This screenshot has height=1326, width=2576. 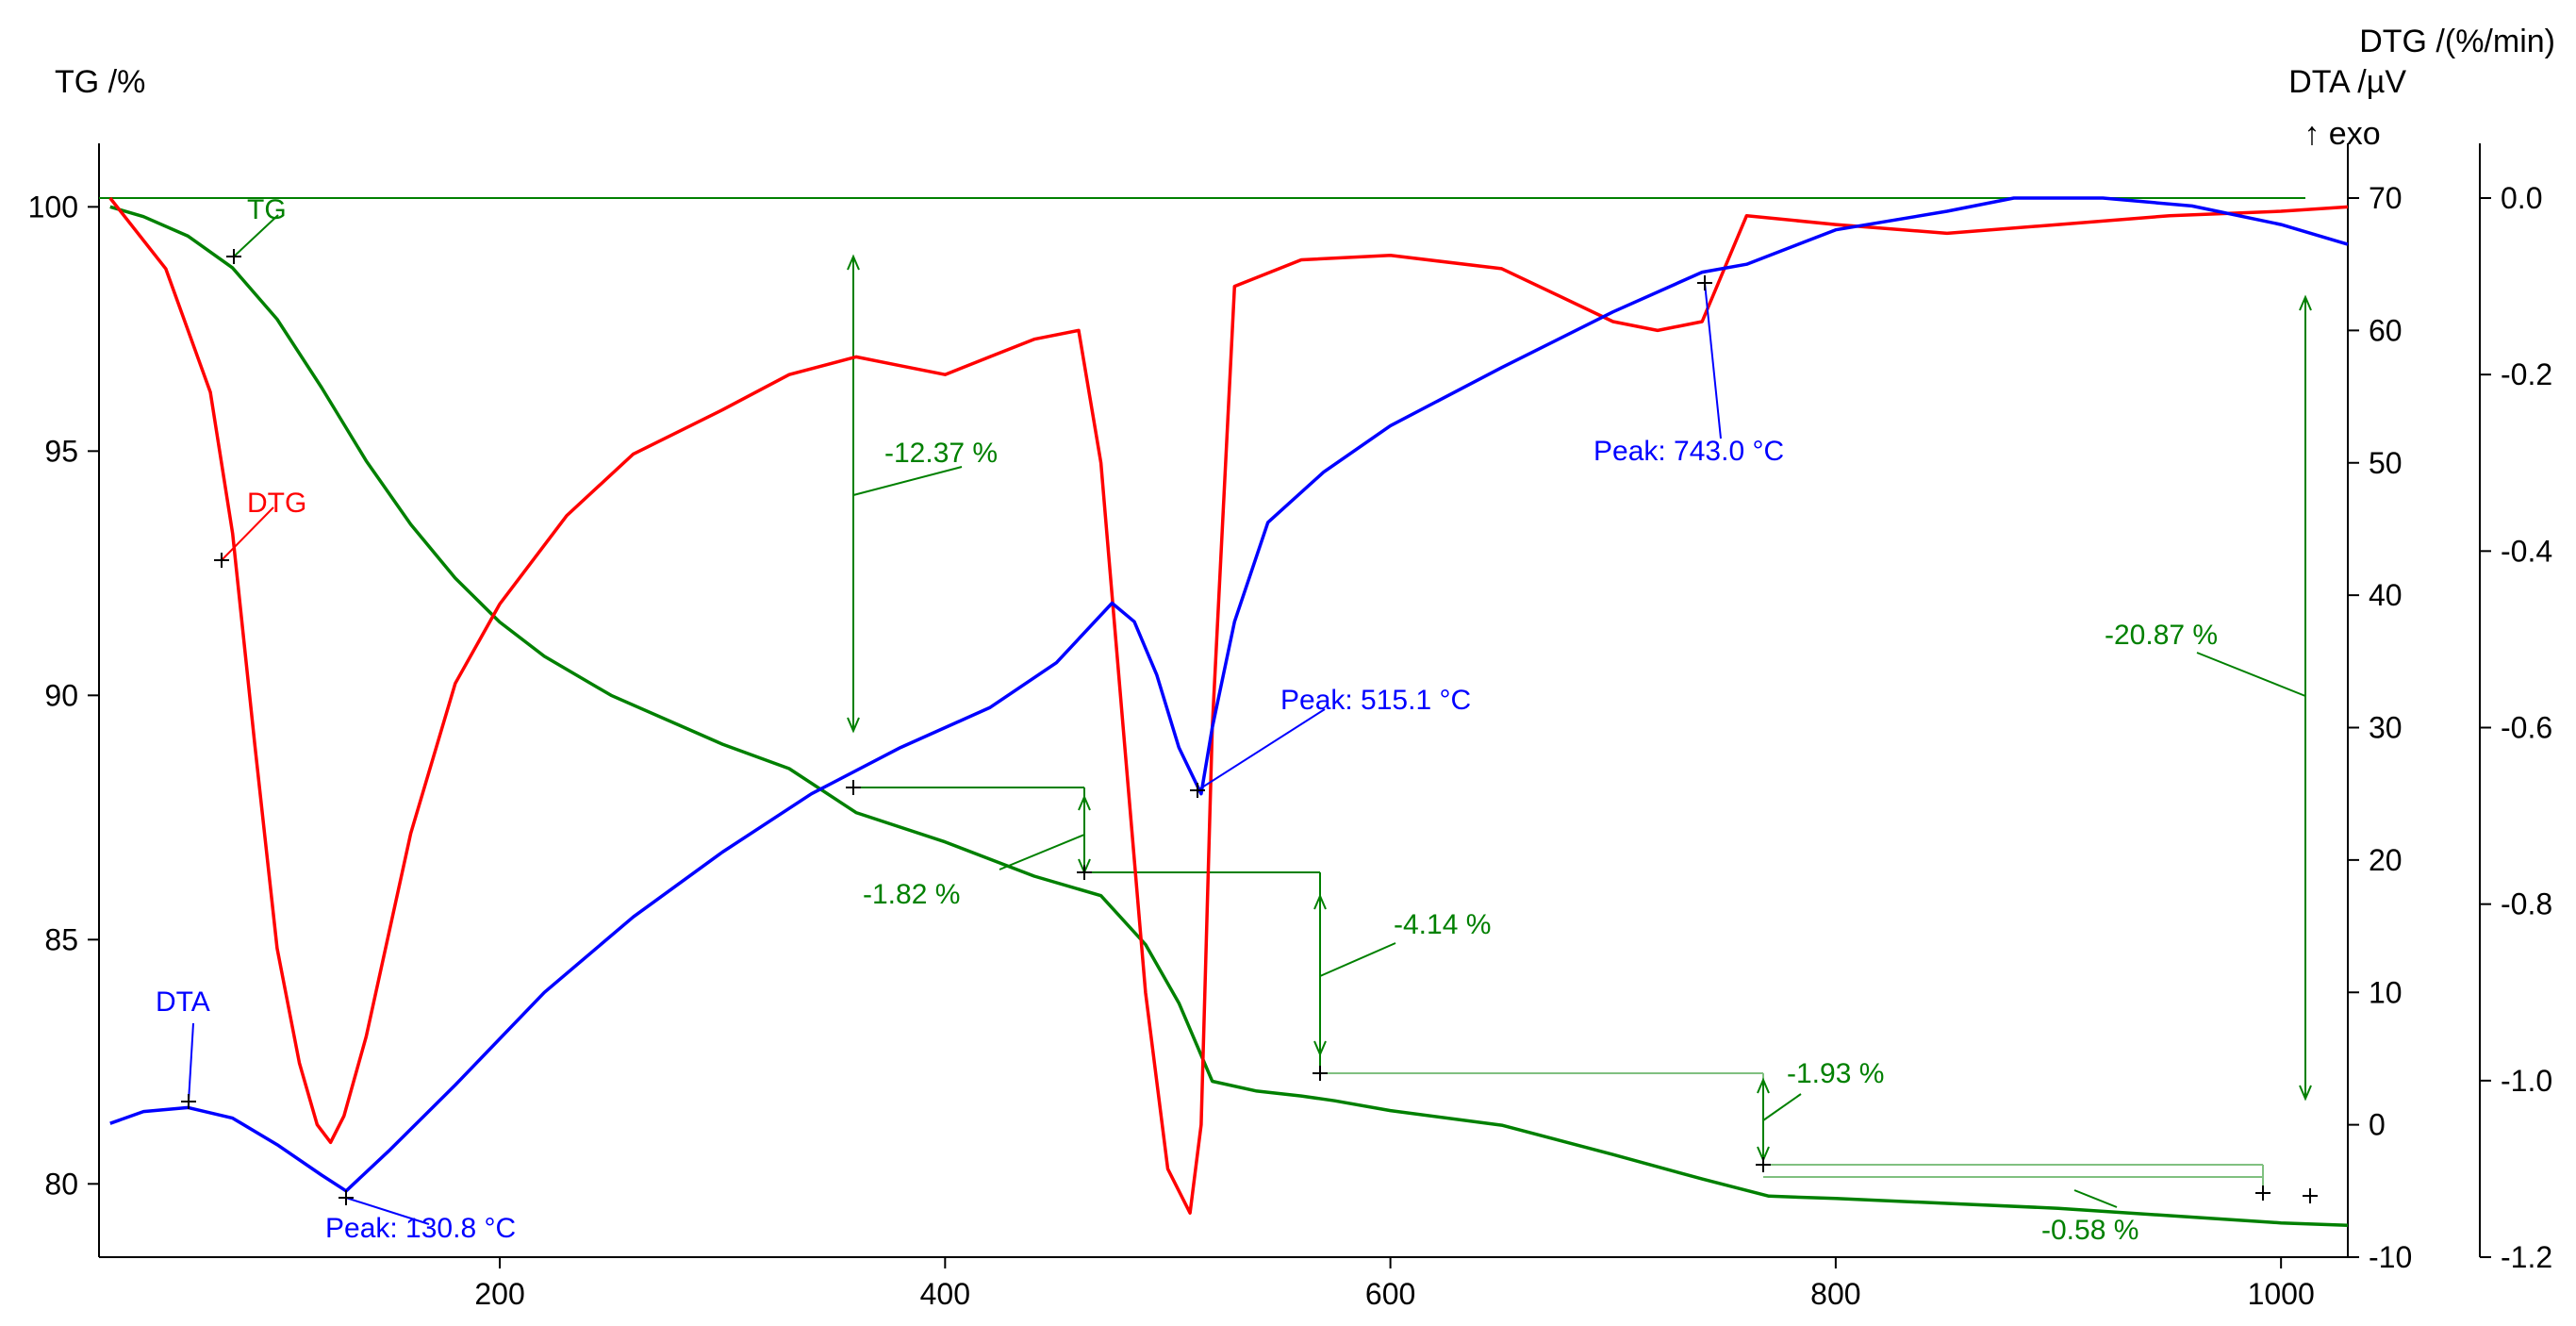 What do you see at coordinates (267, 209) in the screenshot?
I see `annotation-tg: TG` at bounding box center [267, 209].